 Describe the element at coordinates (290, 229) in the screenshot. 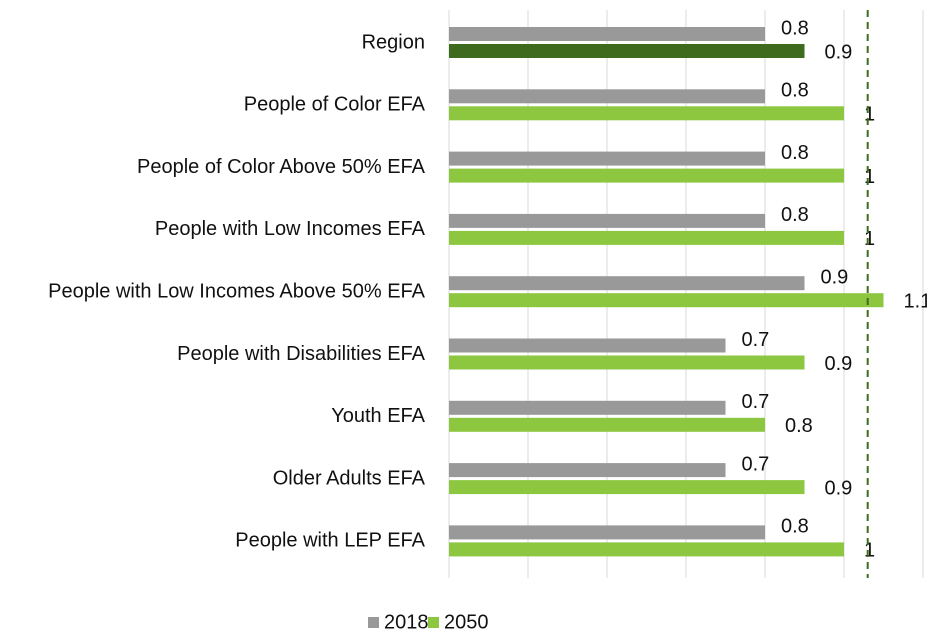

I see `category-label: People with Low Incomes EFA` at that location.